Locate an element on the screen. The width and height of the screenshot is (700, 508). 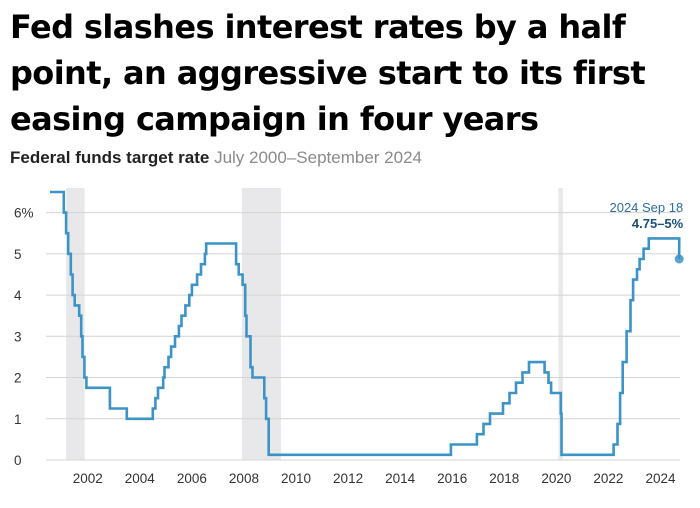
y-tick-label-5: 5 is located at coordinates (18, 254).